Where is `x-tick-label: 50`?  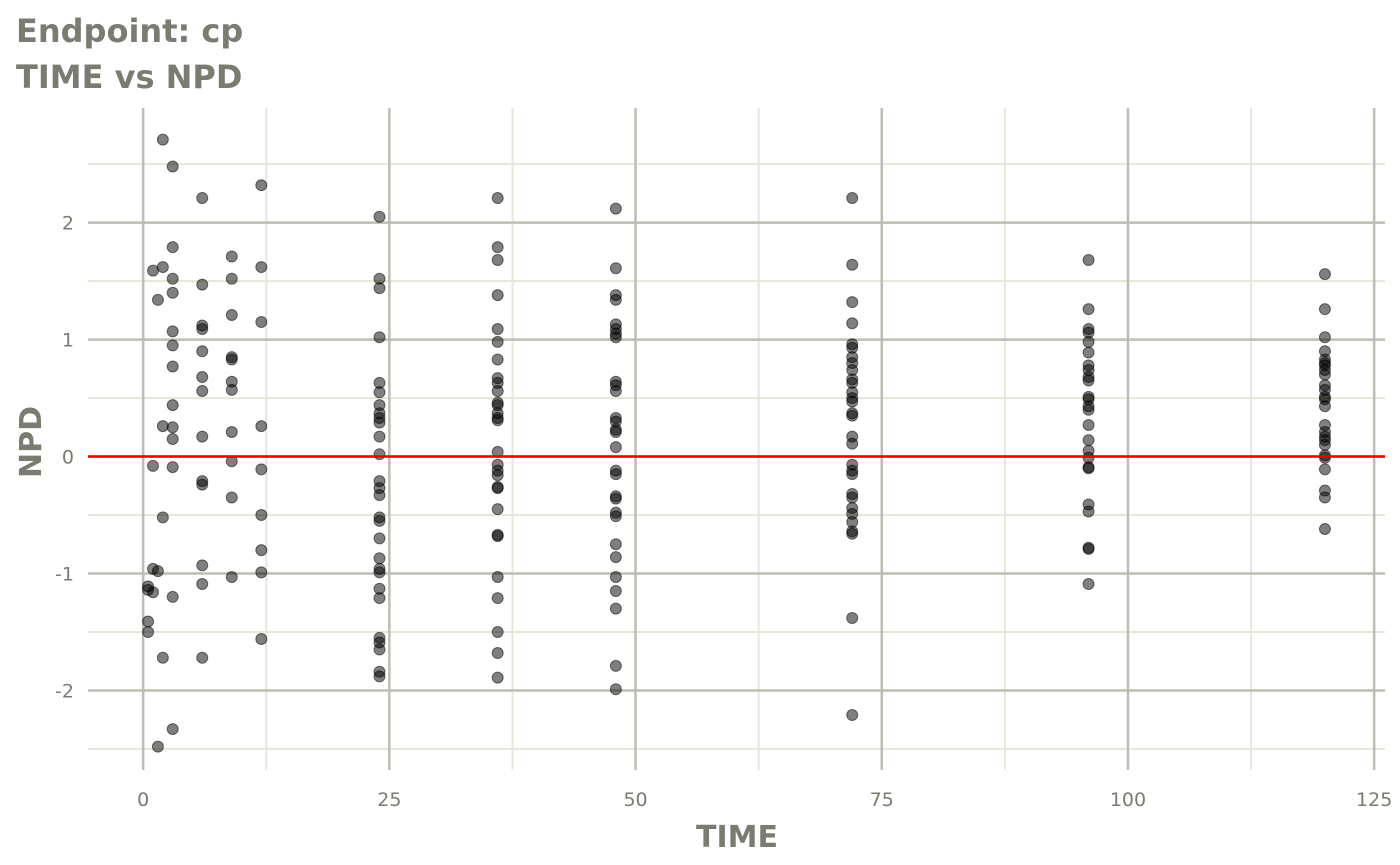
x-tick-label: 50 is located at coordinates (635, 800).